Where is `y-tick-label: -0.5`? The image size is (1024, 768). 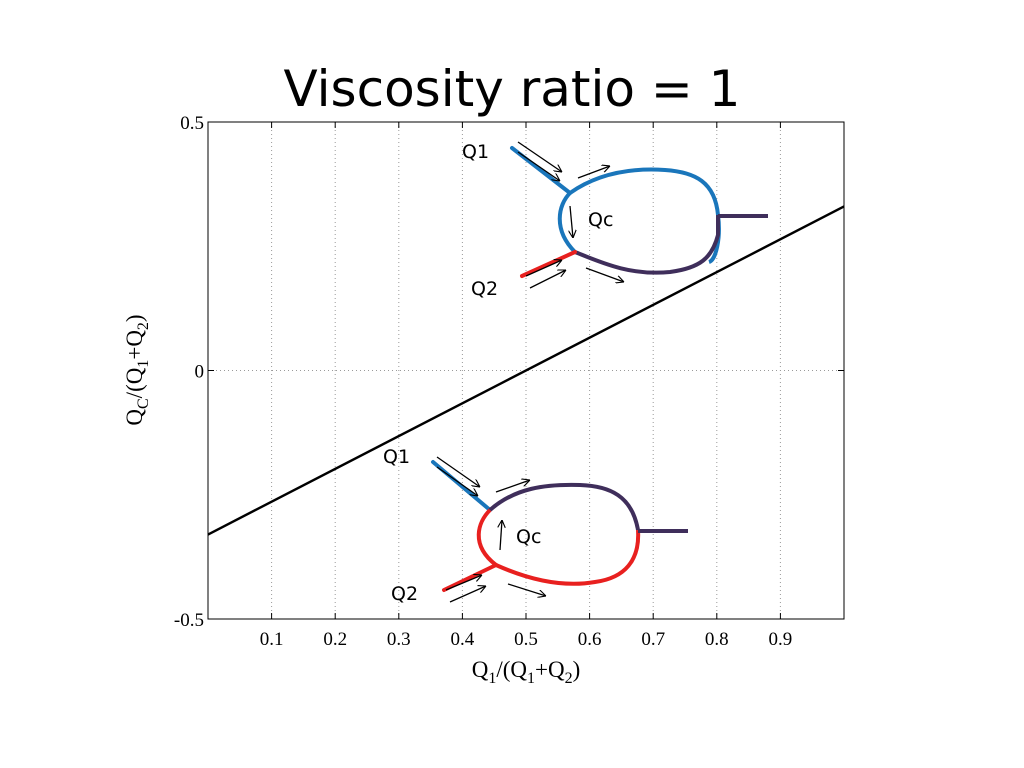 y-tick-label: -0.5 is located at coordinates (189, 620).